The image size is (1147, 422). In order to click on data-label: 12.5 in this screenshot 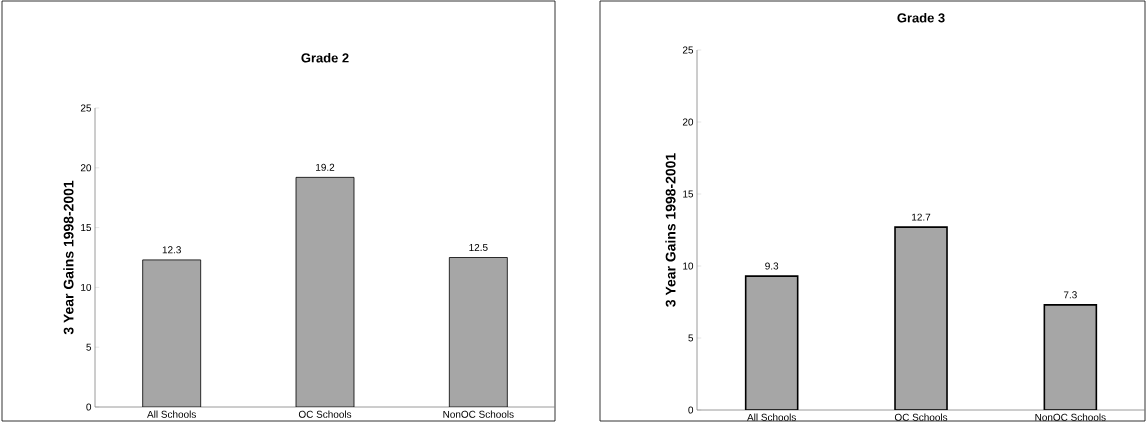, I will do `click(478, 247)`.